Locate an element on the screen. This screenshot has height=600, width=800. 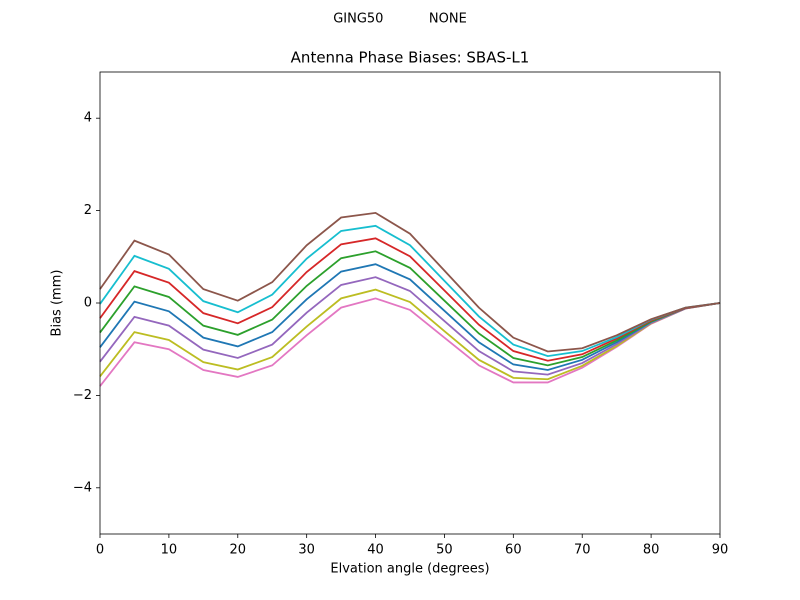
chart-title: Antenna Phase Biases: SBAS-L1 is located at coordinates (410, 58).